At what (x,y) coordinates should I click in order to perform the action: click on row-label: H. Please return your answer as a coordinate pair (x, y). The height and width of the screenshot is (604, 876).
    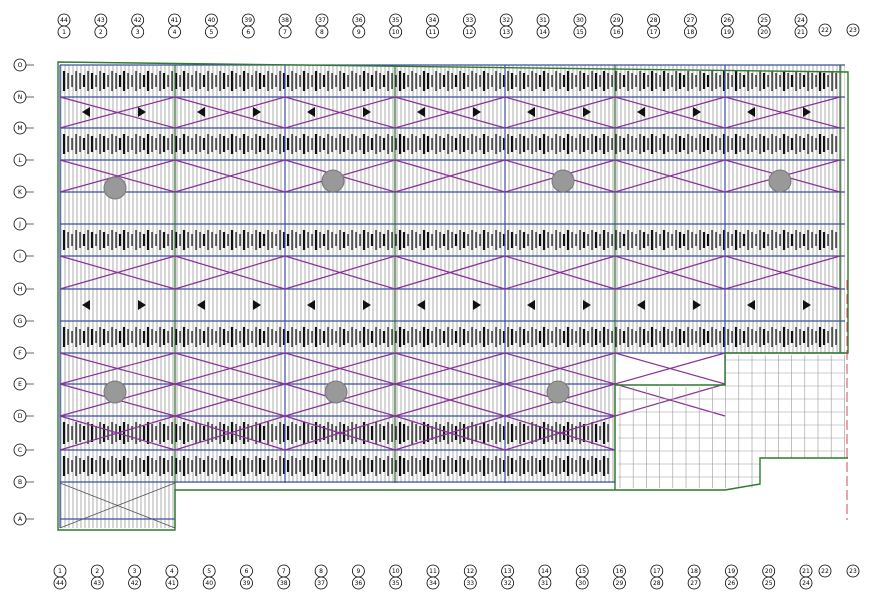
    Looking at the image, I should click on (20, 289).